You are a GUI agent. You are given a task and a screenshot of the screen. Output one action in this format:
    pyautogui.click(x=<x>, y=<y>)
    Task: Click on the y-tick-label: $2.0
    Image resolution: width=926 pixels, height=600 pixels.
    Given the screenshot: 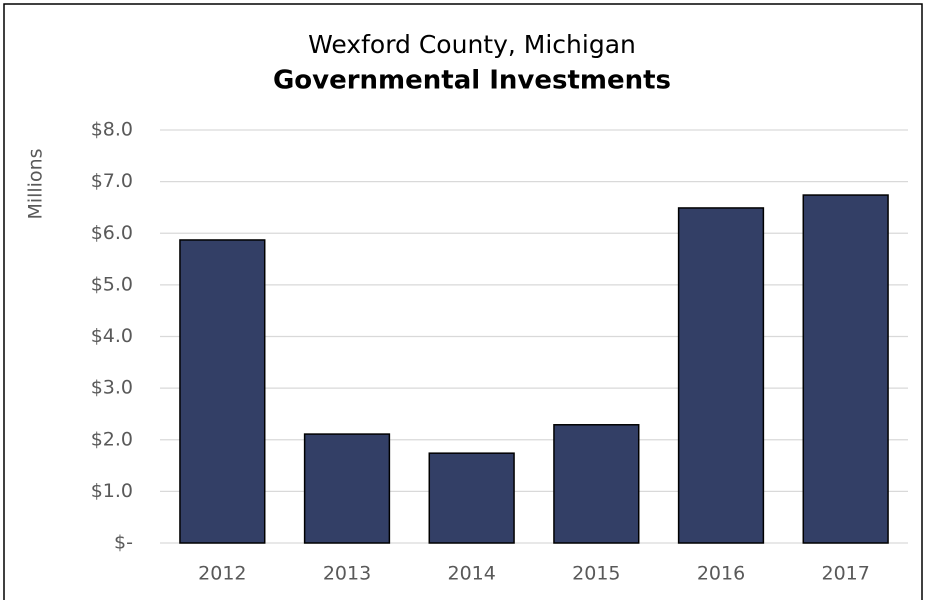 What is the action you would take?
    pyautogui.click(x=112, y=439)
    